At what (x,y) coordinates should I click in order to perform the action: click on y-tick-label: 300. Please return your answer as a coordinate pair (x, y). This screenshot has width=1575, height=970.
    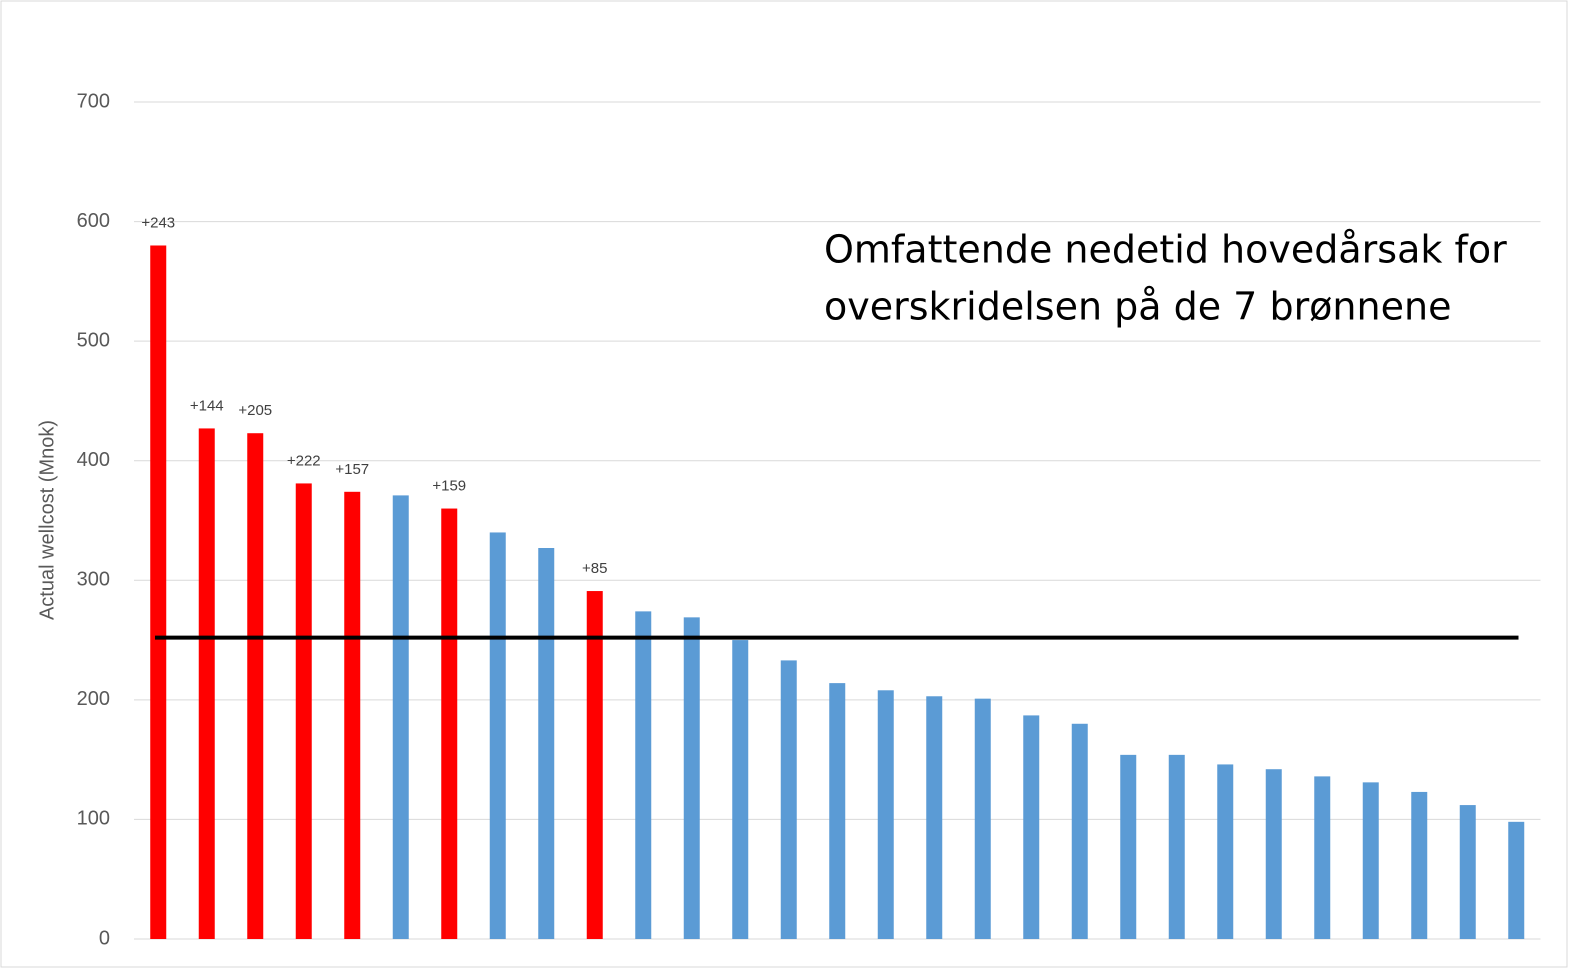
    Looking at the image, I should click on (93, 580).